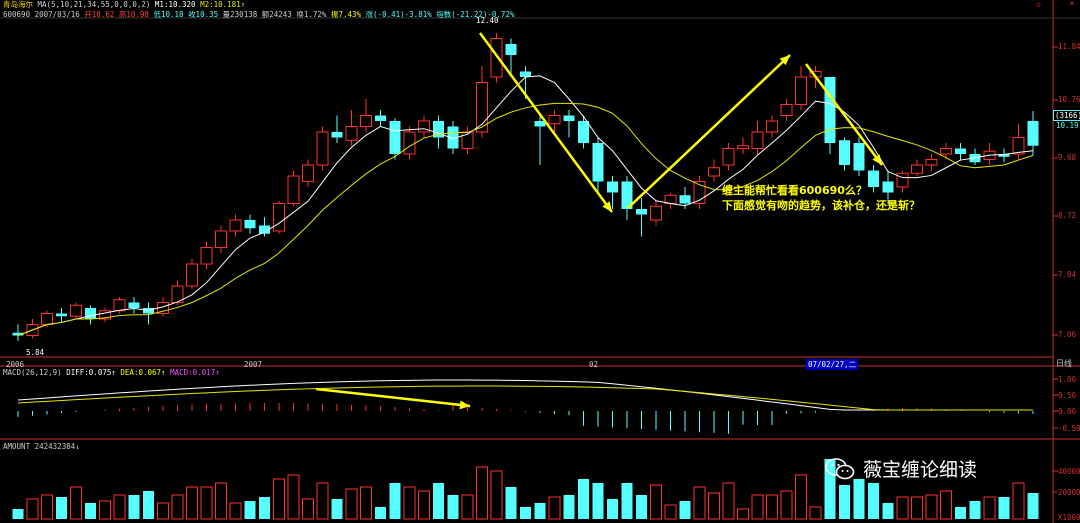 The width and height of the screenshot is (1080, 523). Describe the element at coordinates (1038, 4) in the screenshot. I see `window-title-icon: ◇` at that location.